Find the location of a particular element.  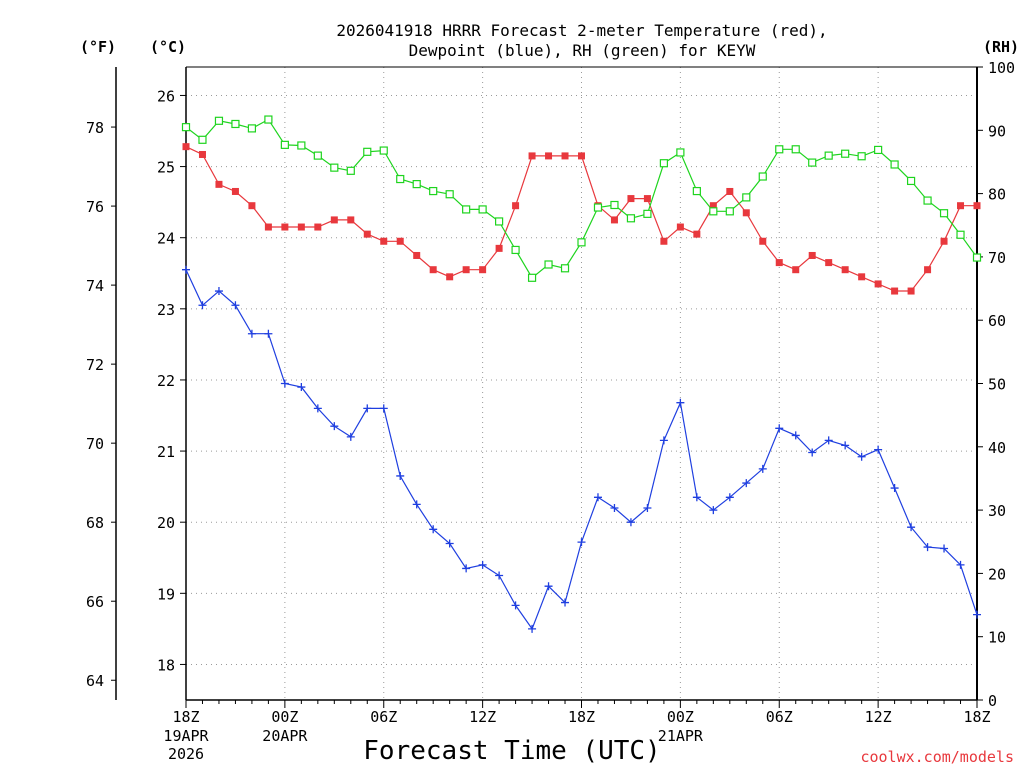

x-tick-sublabel-0-1: 2026 is located at coordinates (186, 754).